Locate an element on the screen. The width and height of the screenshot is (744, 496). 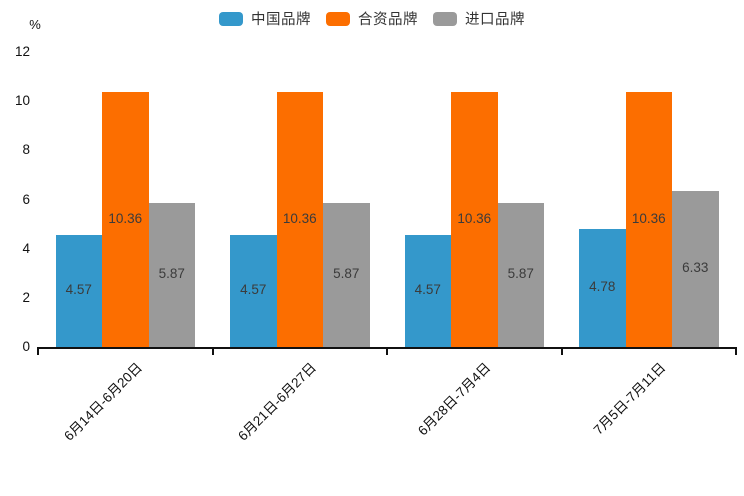
legend-item-3: 进口品牌 is located at coordinates (479, 18).